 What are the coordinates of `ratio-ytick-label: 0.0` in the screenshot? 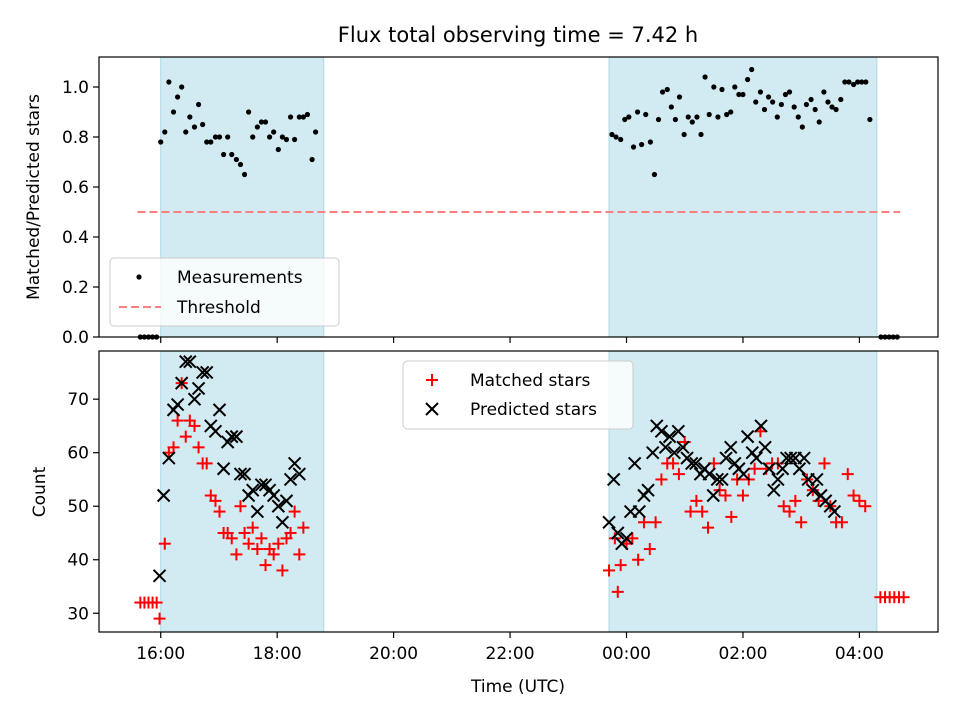 It's located at (75, 338).